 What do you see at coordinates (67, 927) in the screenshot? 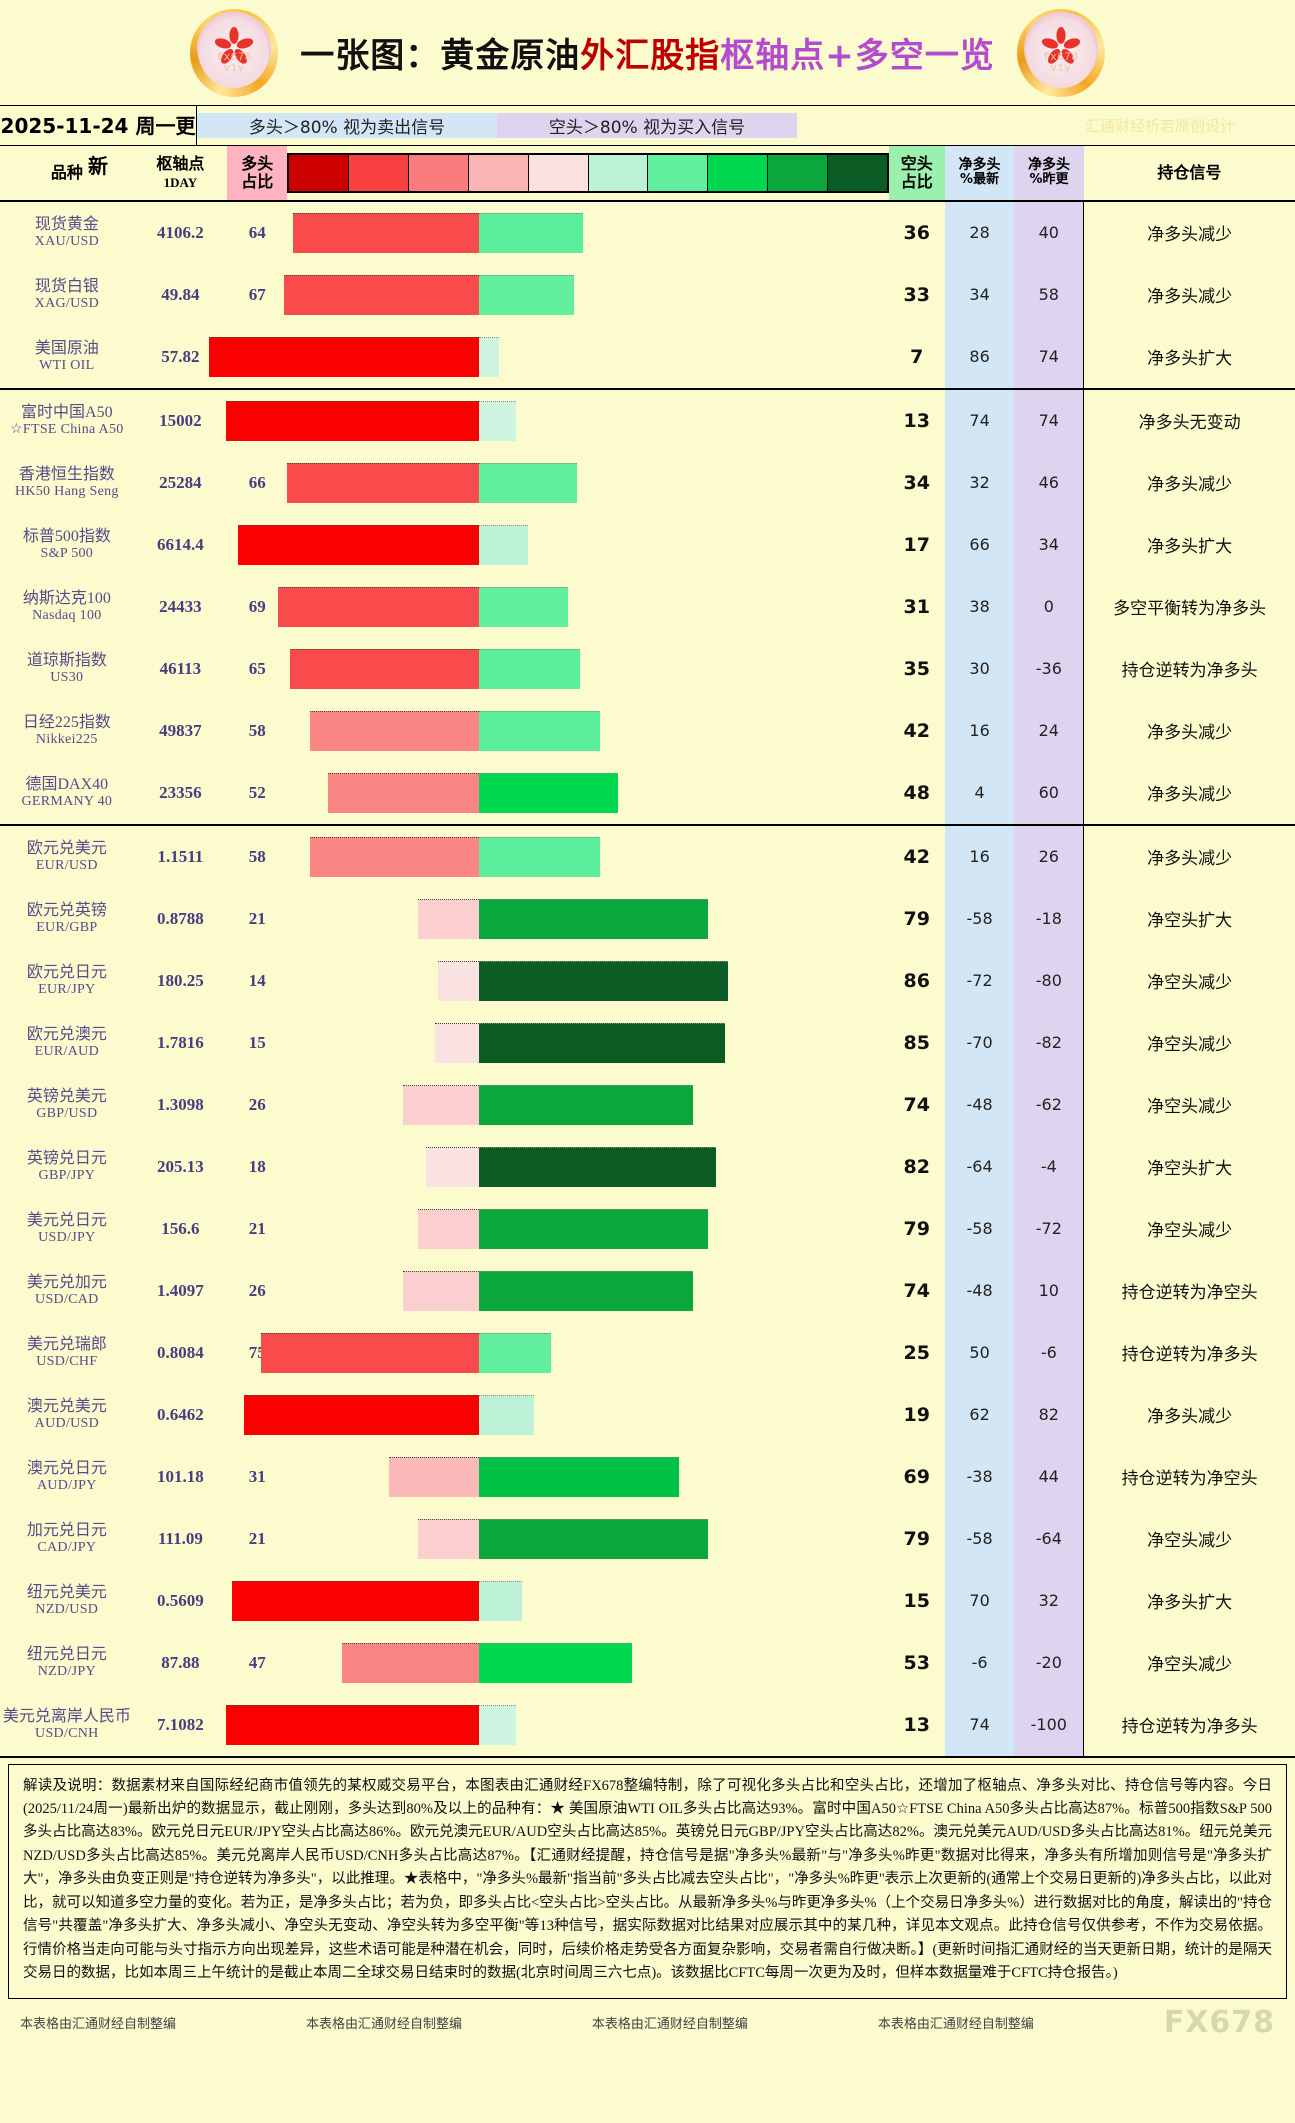
I see `instrument-name-en: EUR/GBP` at bounding box center [67, 927].